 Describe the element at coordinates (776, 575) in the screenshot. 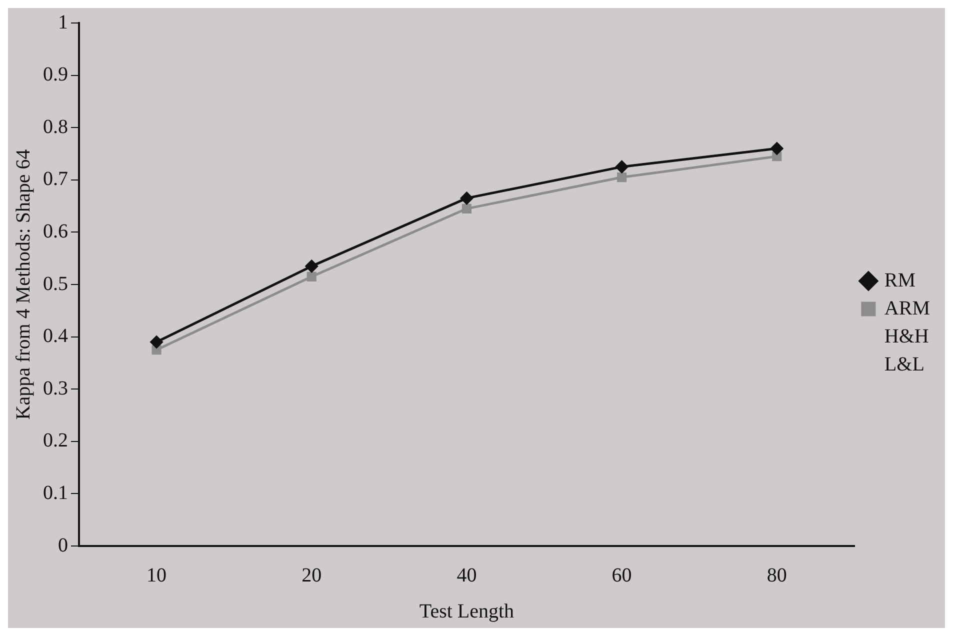

I see `x-tick-label: 80` at that location.